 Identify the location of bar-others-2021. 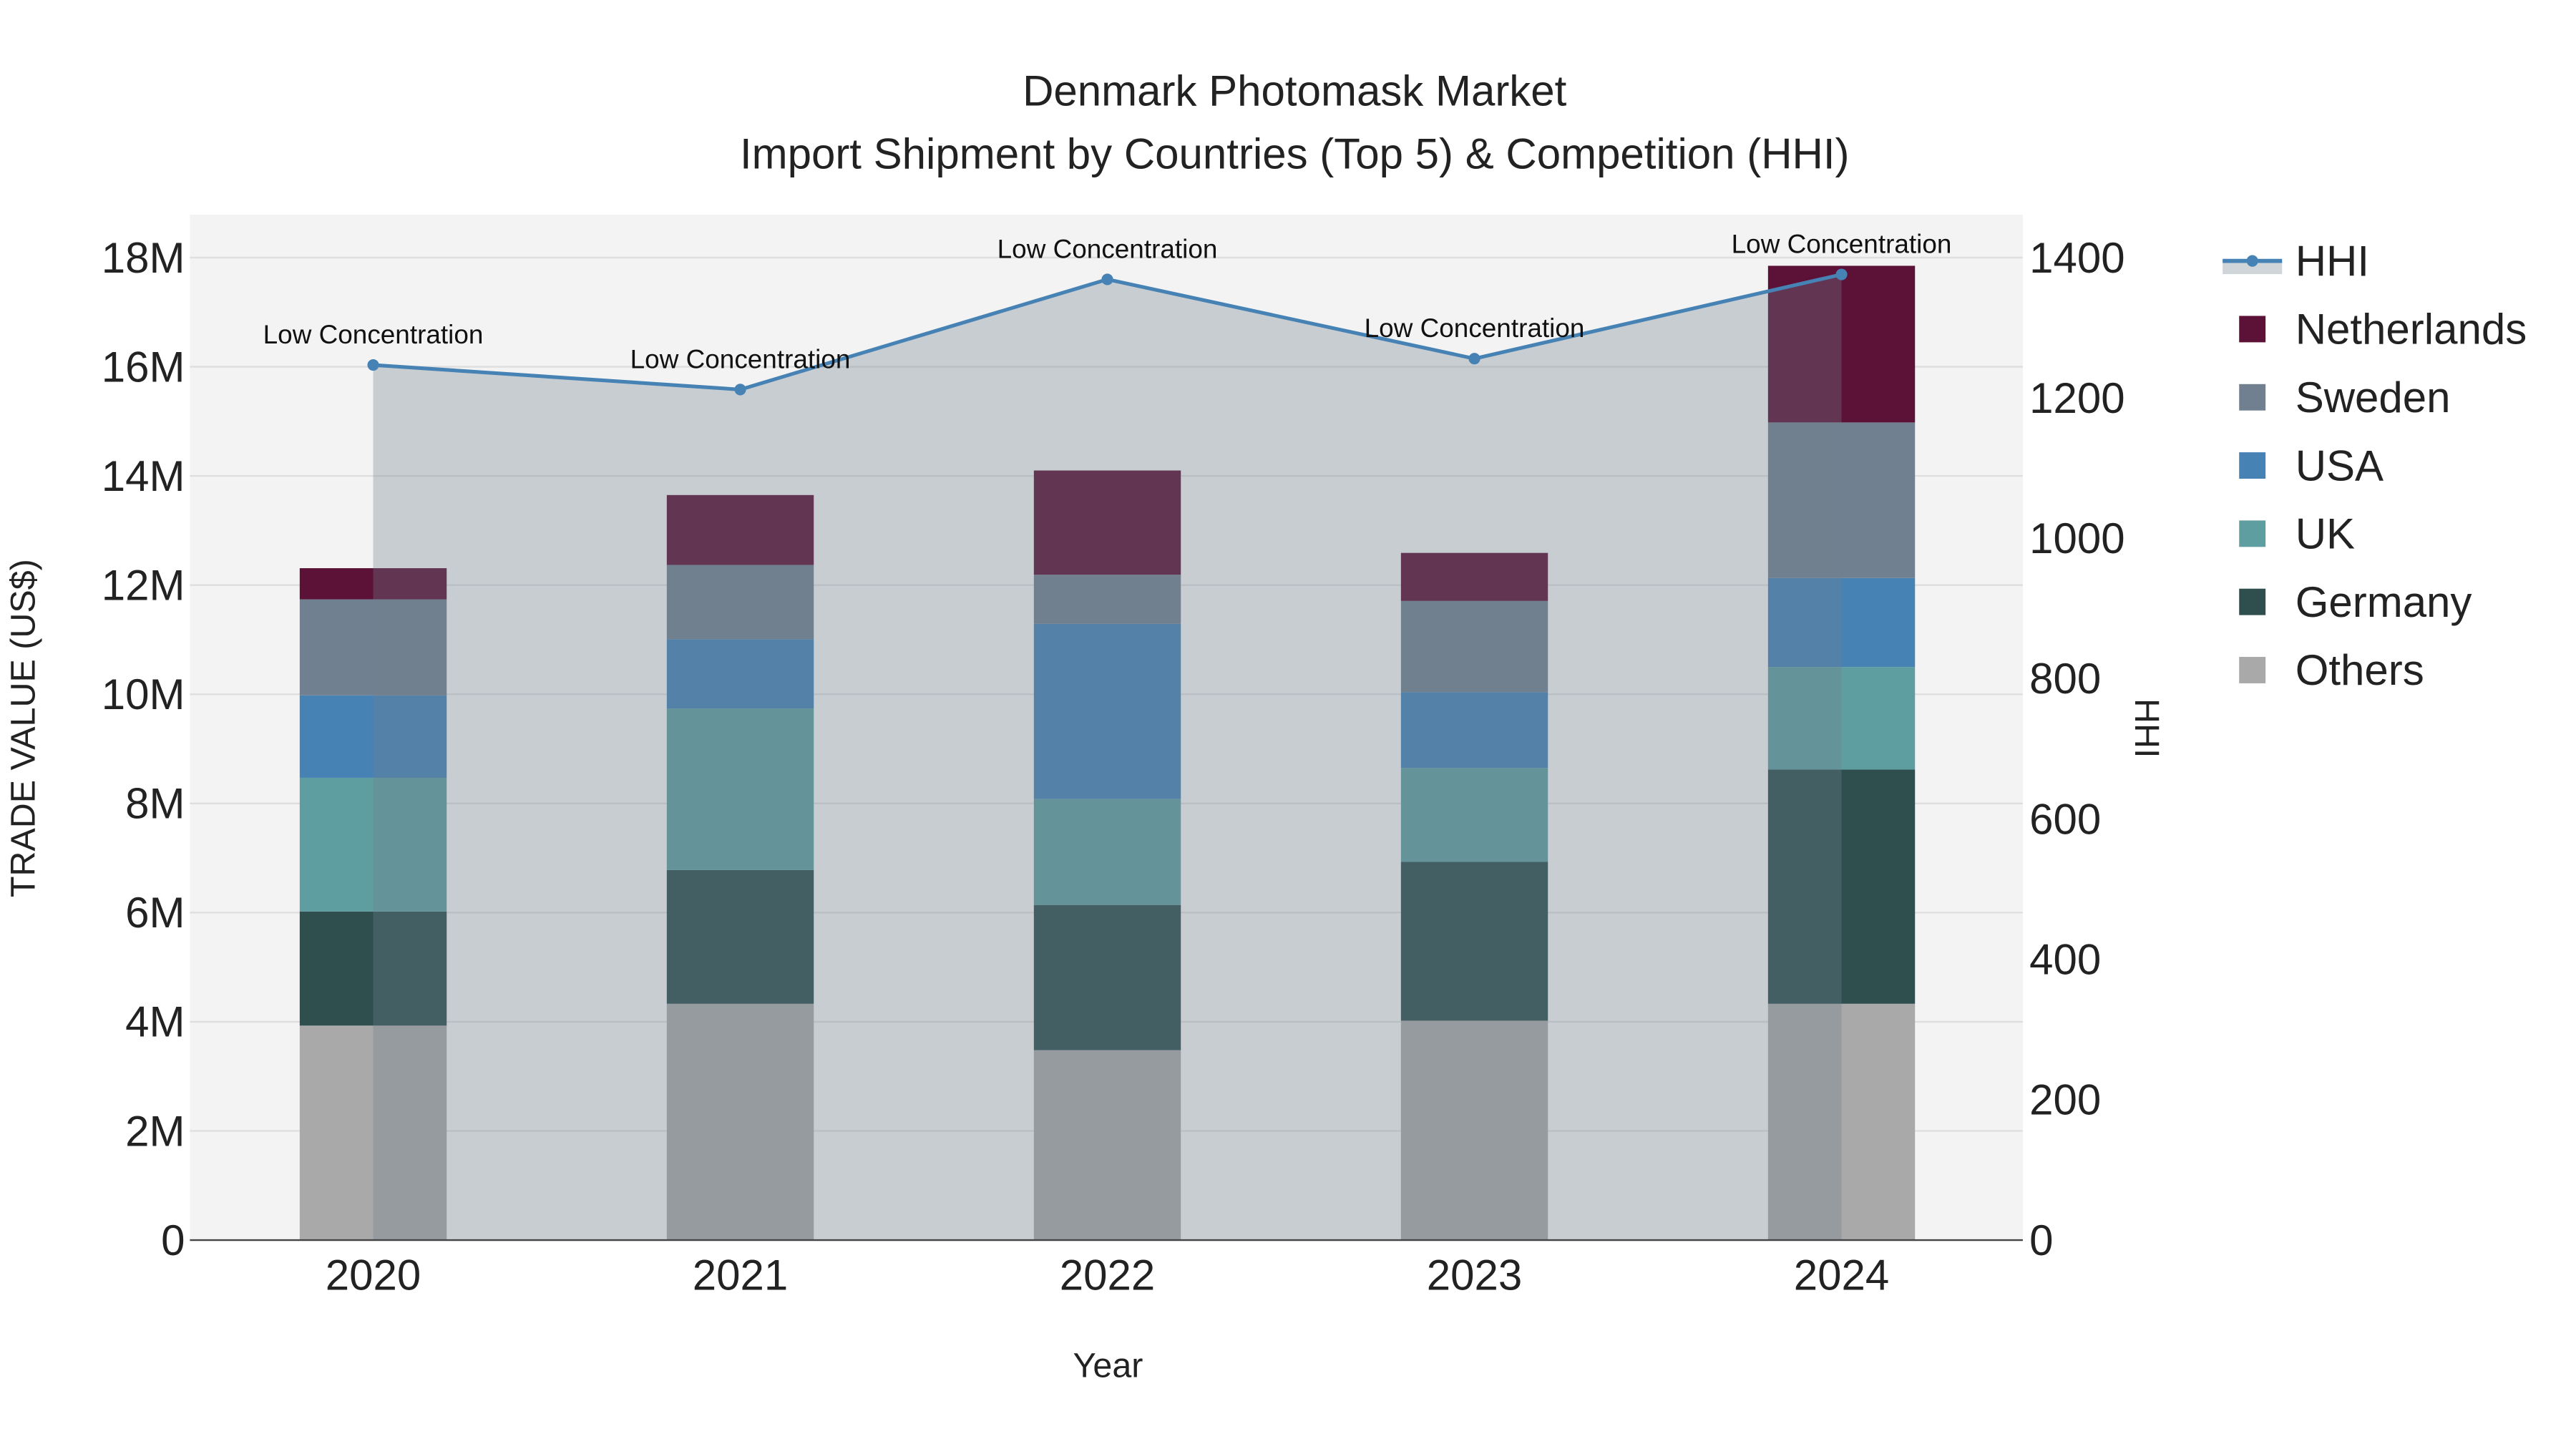
(740, 1122).